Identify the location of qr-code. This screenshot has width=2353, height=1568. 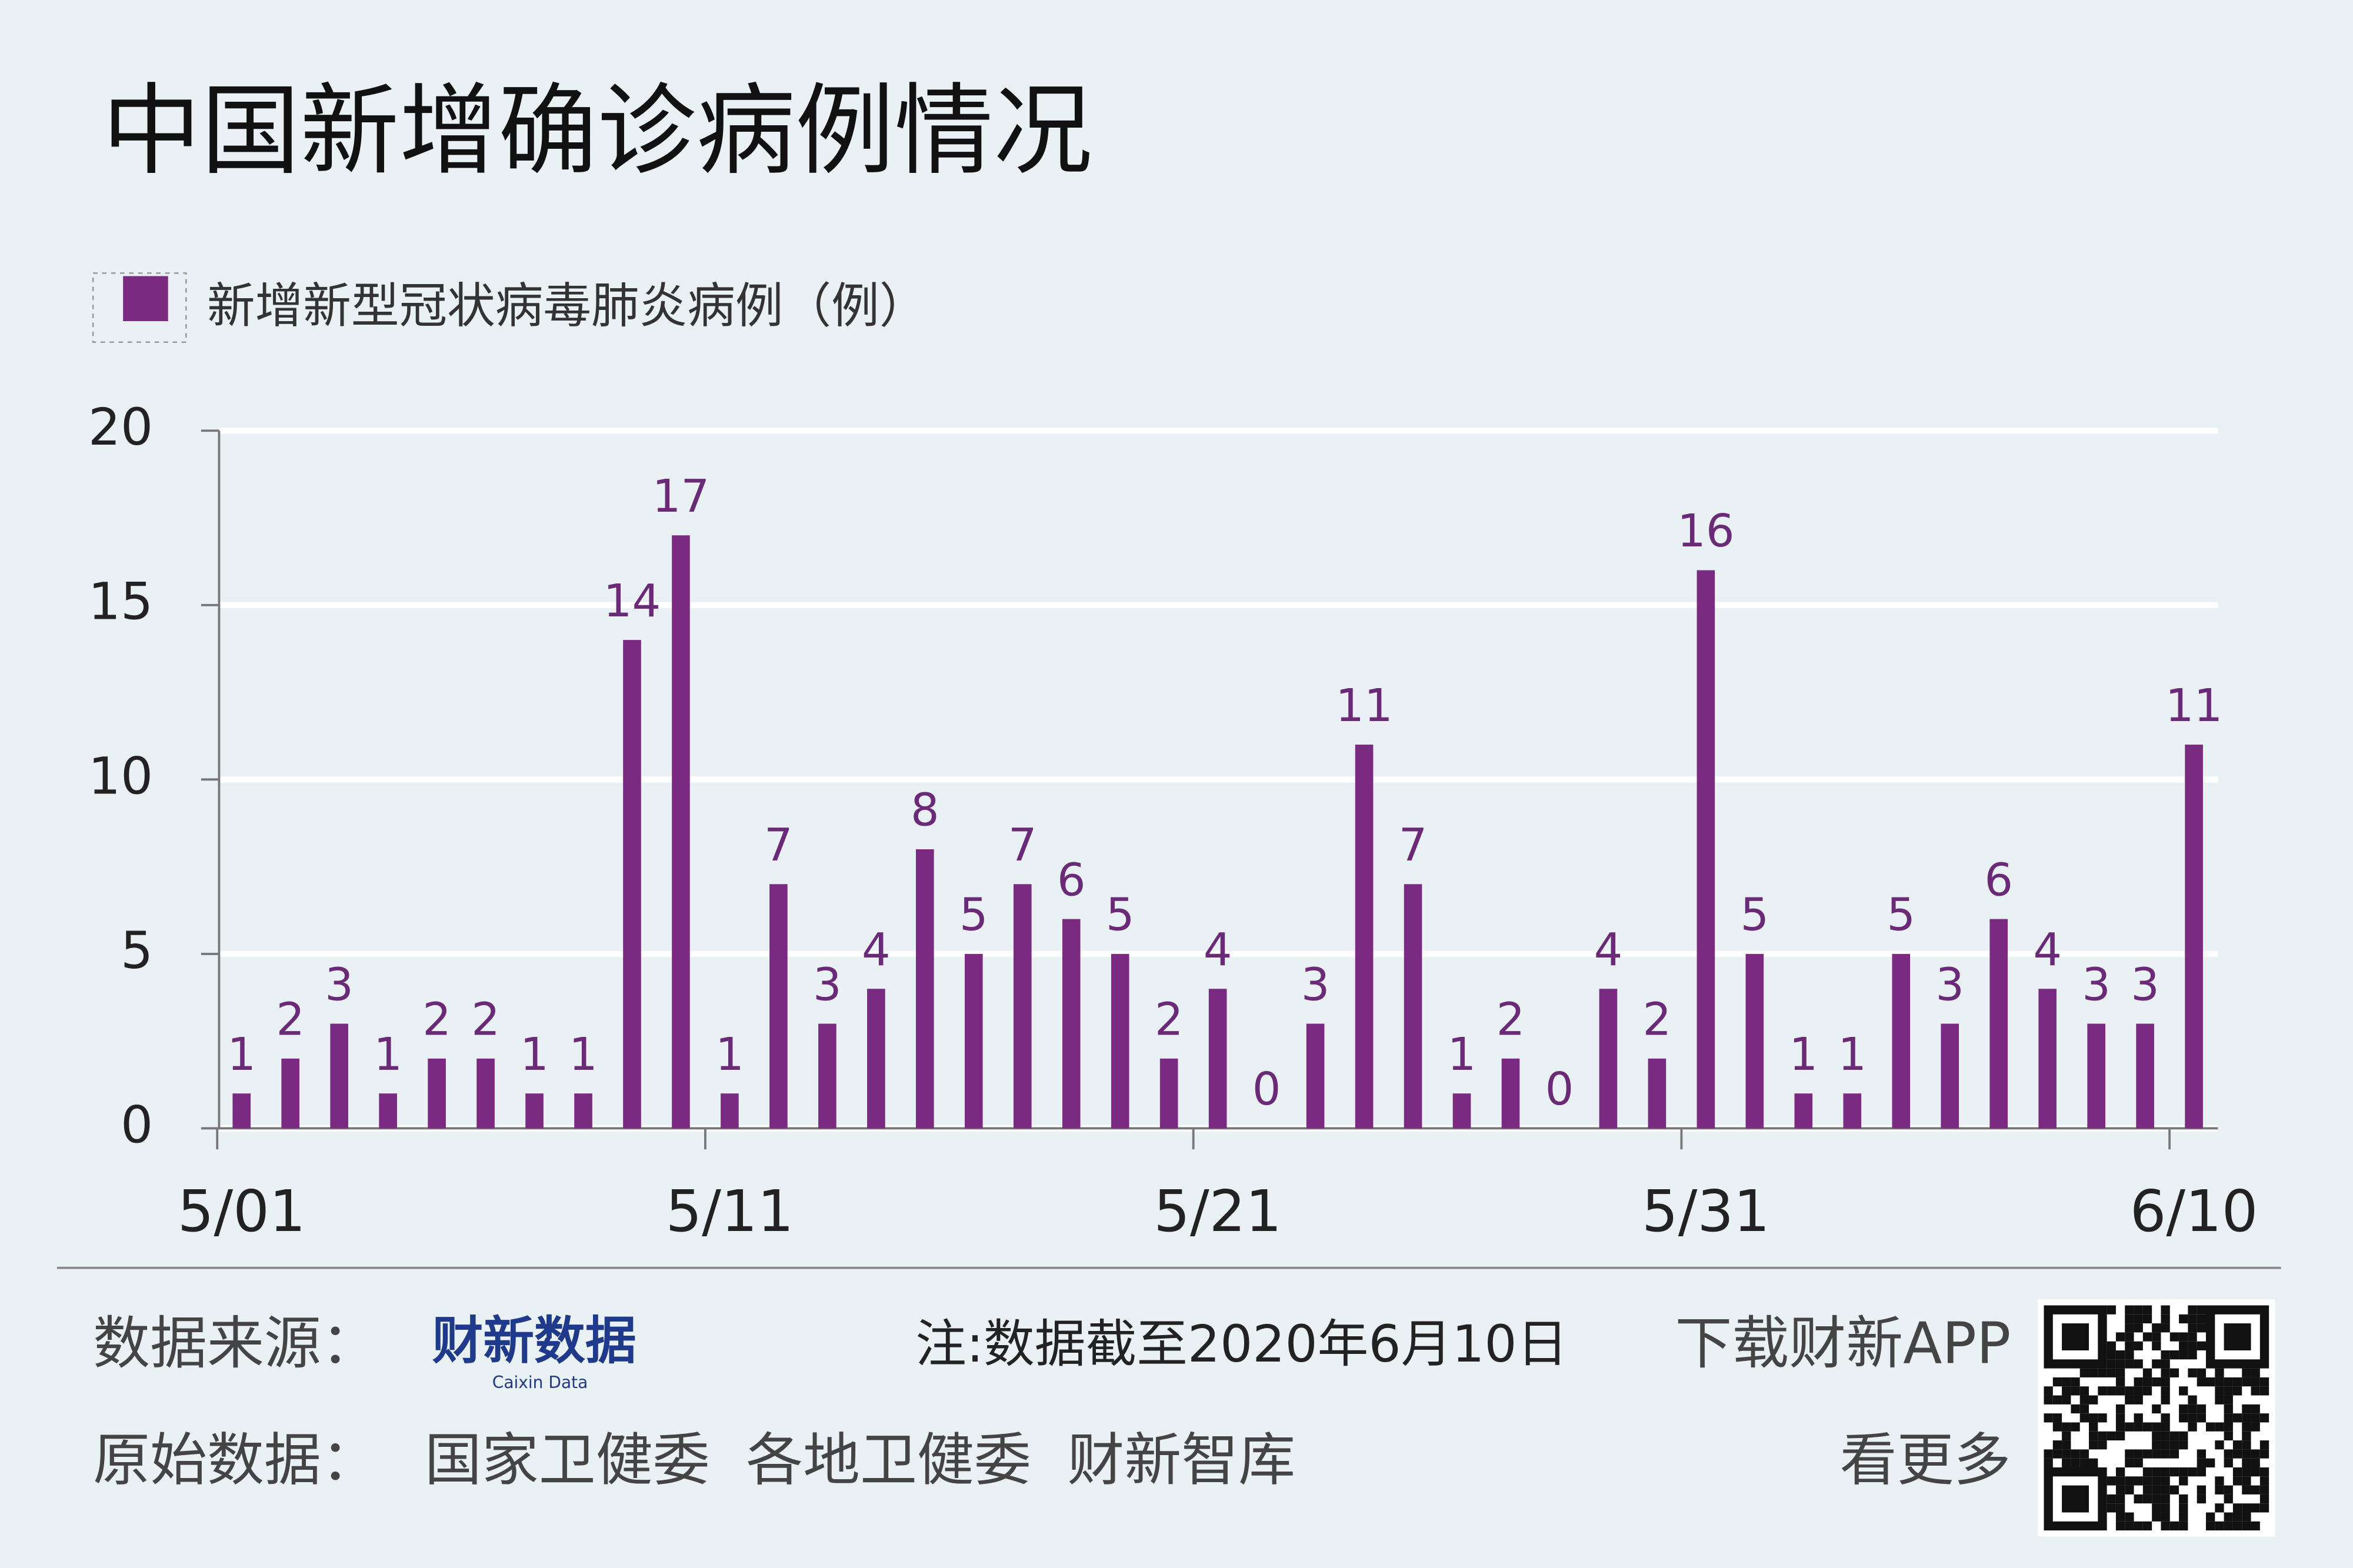
(2156, 1418).